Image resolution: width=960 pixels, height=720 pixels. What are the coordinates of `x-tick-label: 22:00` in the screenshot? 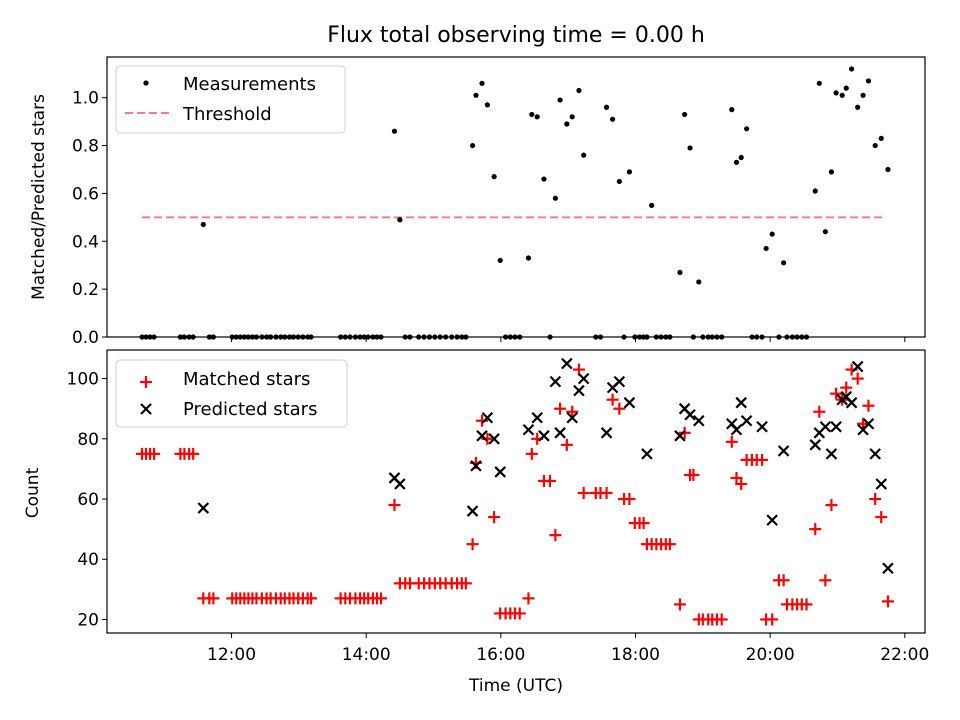 It's located at (904, 655).